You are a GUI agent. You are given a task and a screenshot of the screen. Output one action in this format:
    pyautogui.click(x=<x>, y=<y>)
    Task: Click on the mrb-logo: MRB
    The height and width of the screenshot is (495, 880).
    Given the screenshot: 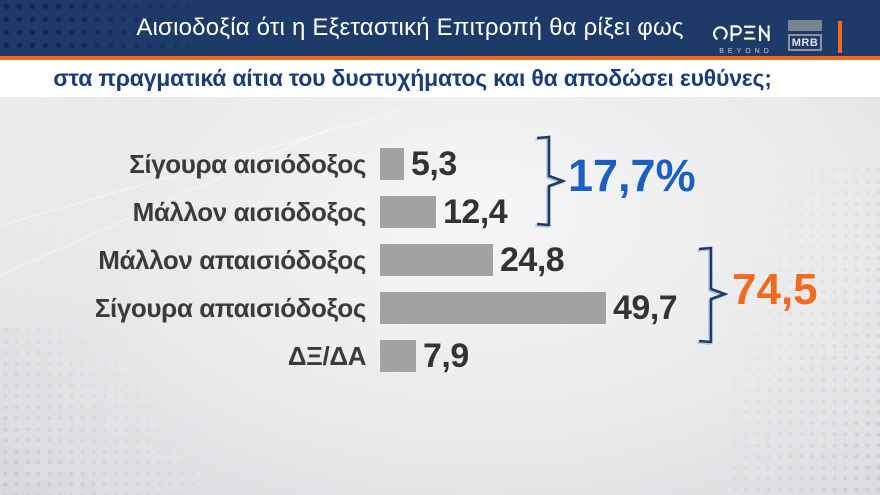 What is the action you would take?
    pyautogui.click(x=805, y=36)
    